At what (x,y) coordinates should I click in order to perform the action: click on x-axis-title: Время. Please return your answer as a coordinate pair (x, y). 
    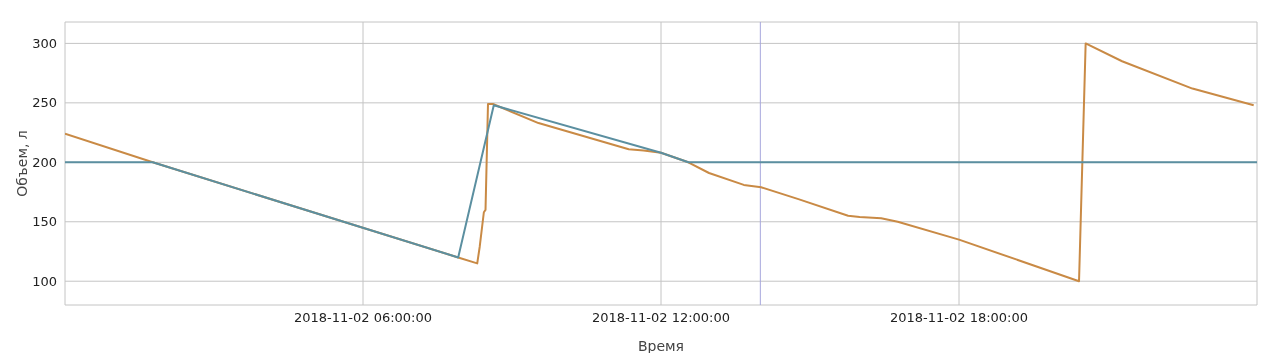
    Looking at the image, I should click on (661, 346).